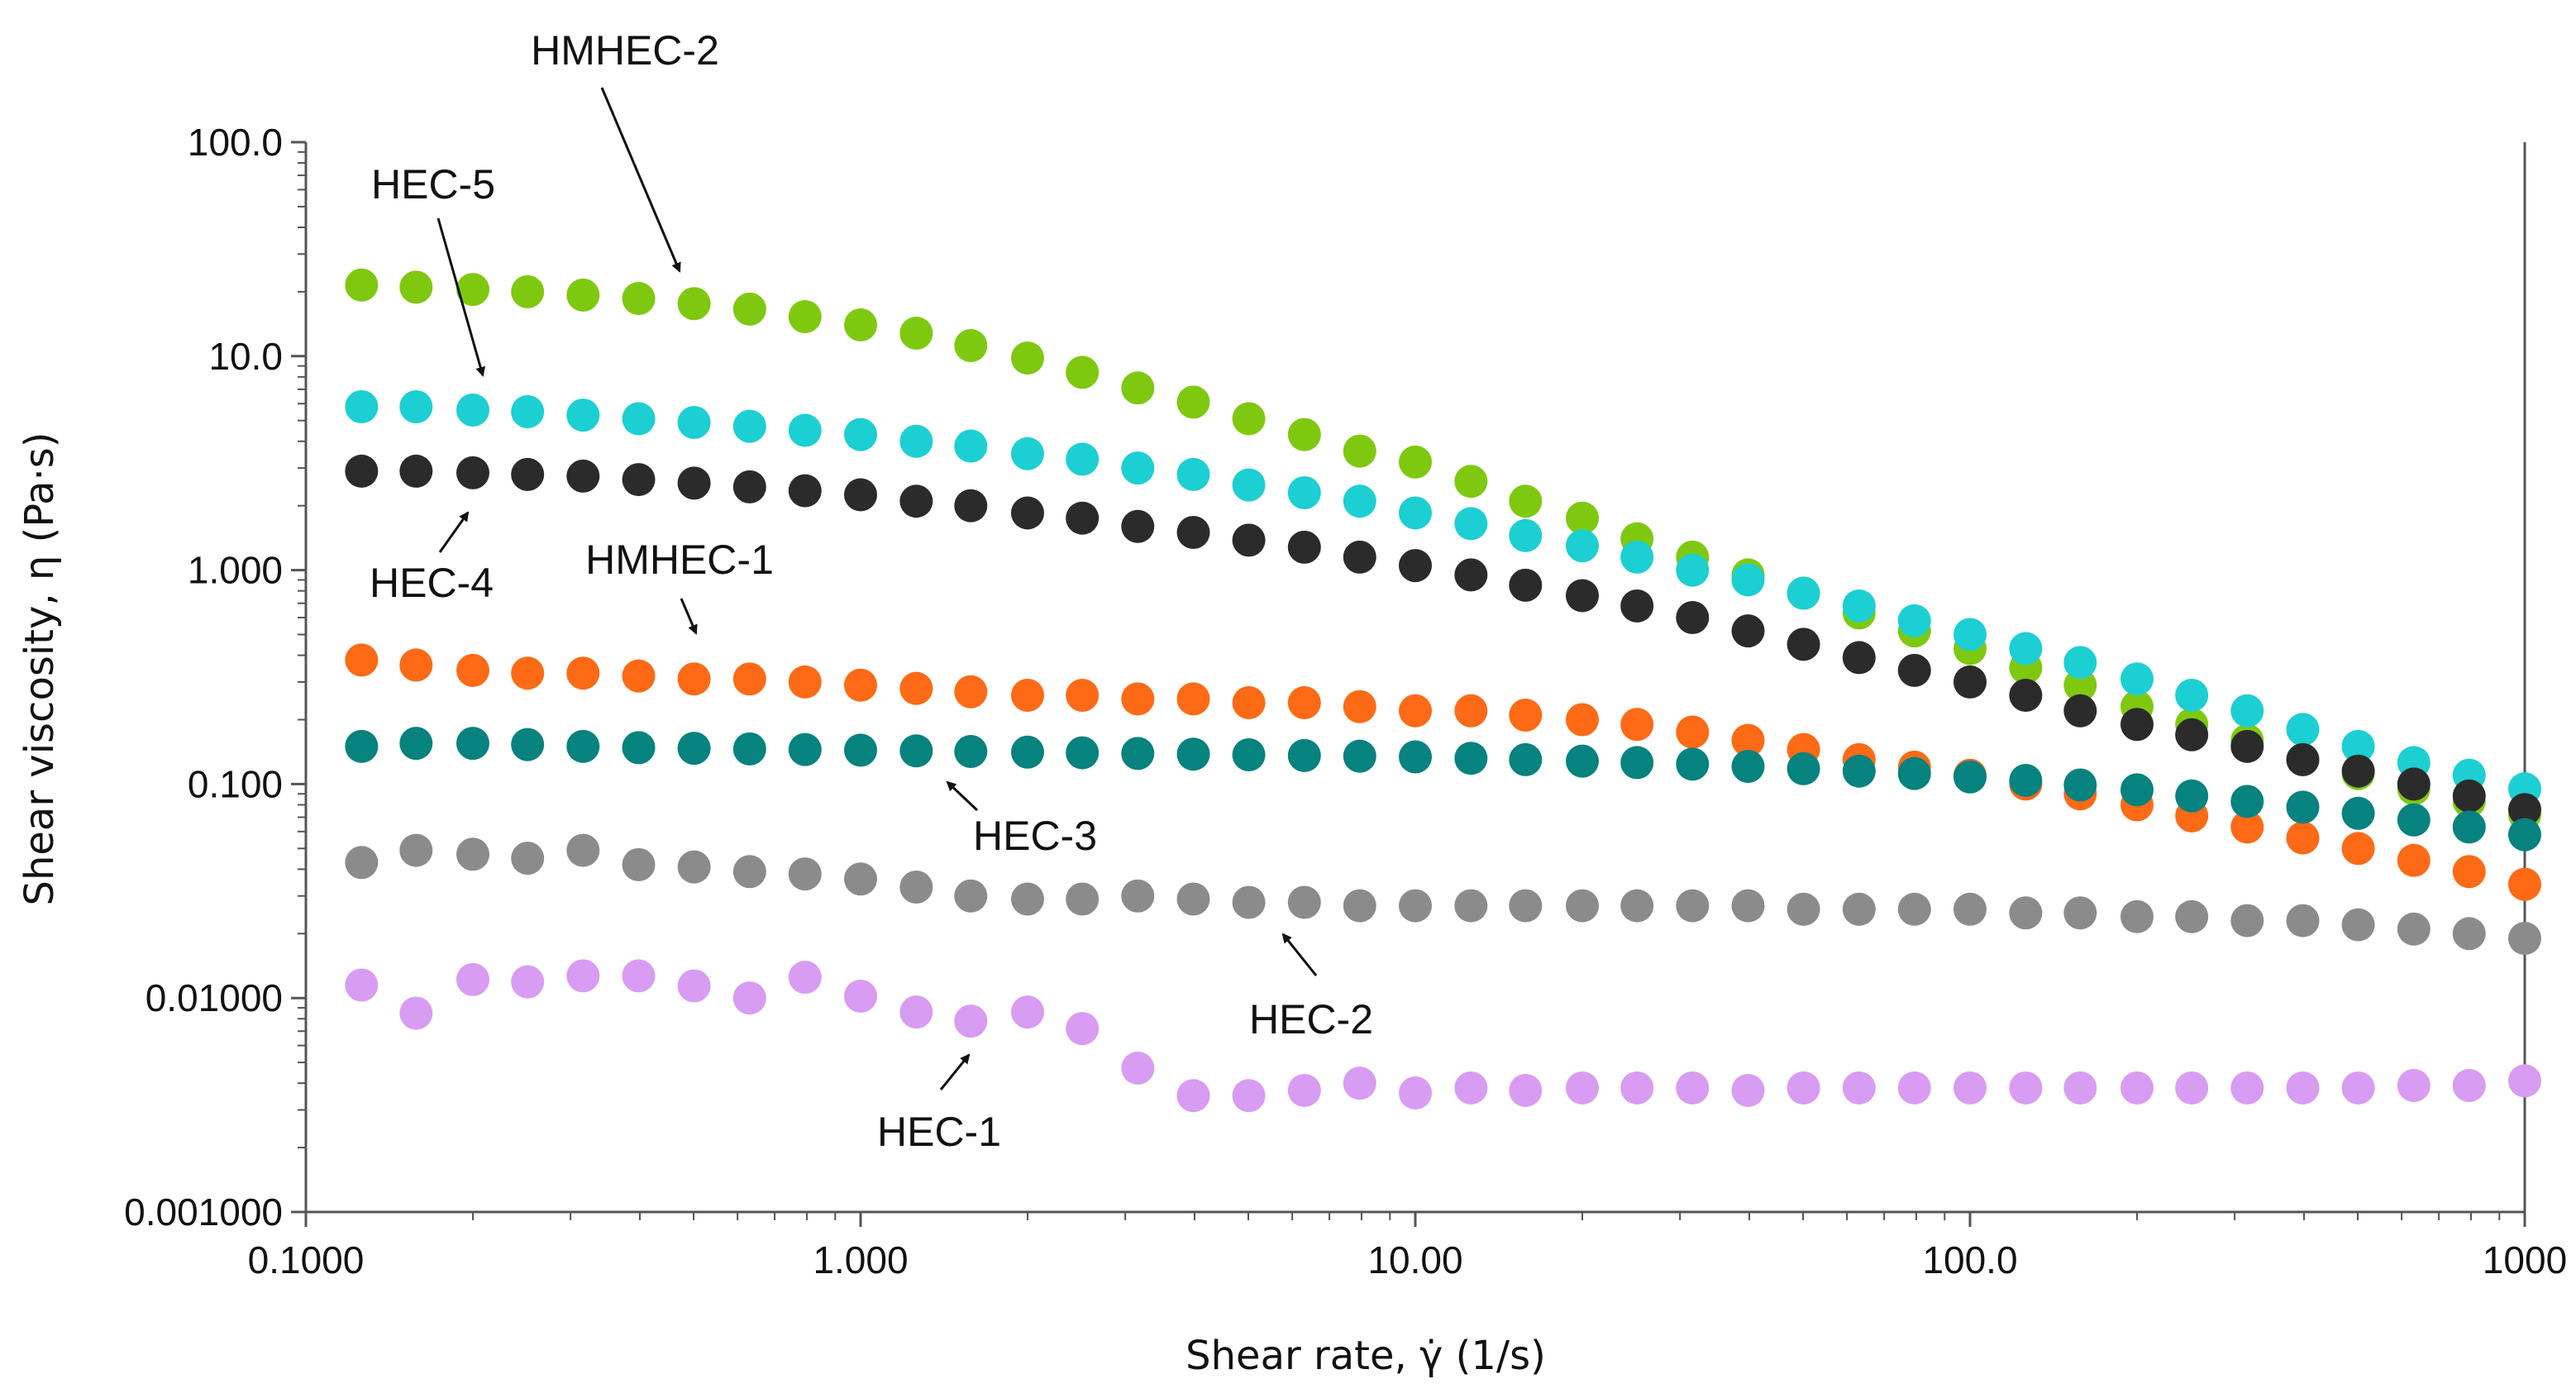 The image size is (2576, 1398). I want to click on y-tick-label: 0.100, so click(235, 783).